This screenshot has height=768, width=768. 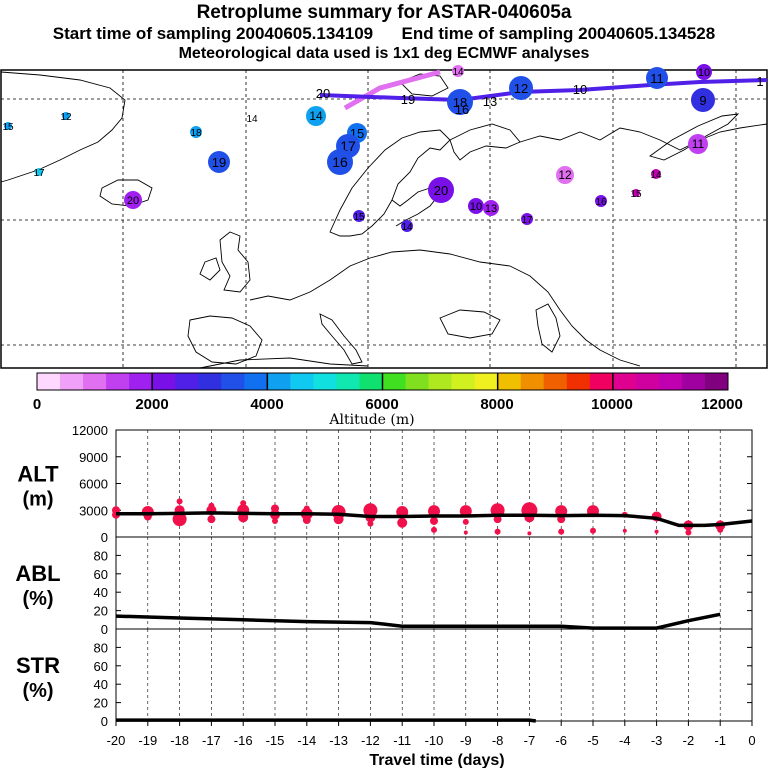 I want to click on map-marker-label: 20, so click(x=323, y=93).